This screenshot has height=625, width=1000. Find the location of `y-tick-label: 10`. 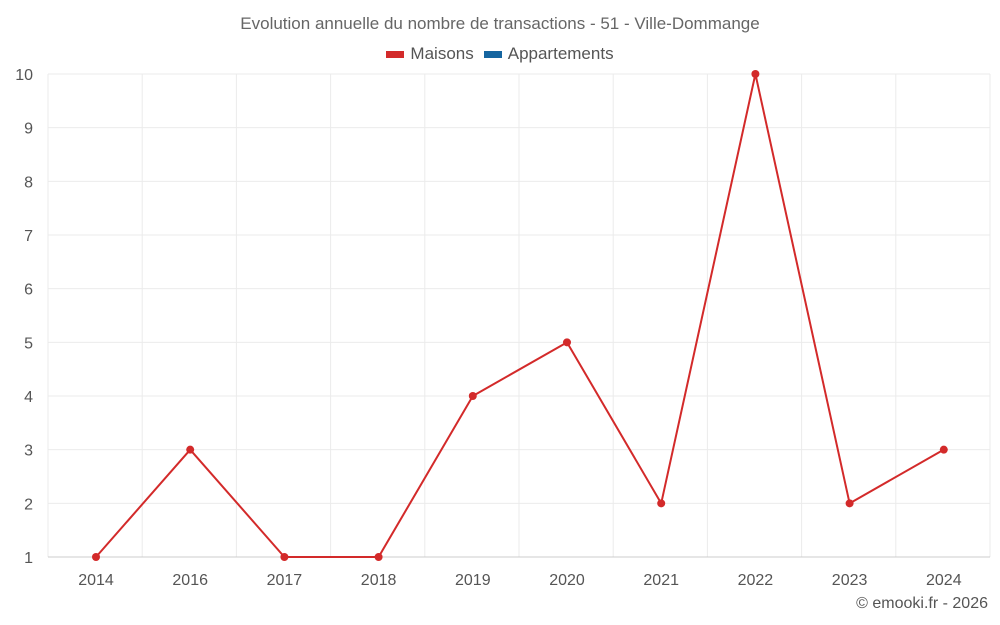

y-tick-label: 10 is located at coordinates (24, 75).